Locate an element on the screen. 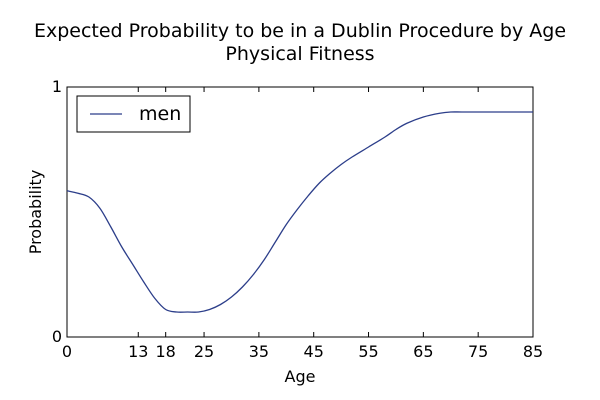 The image size is (600, 400). x-tick-label: 75 is located at coordinates (478, 351).